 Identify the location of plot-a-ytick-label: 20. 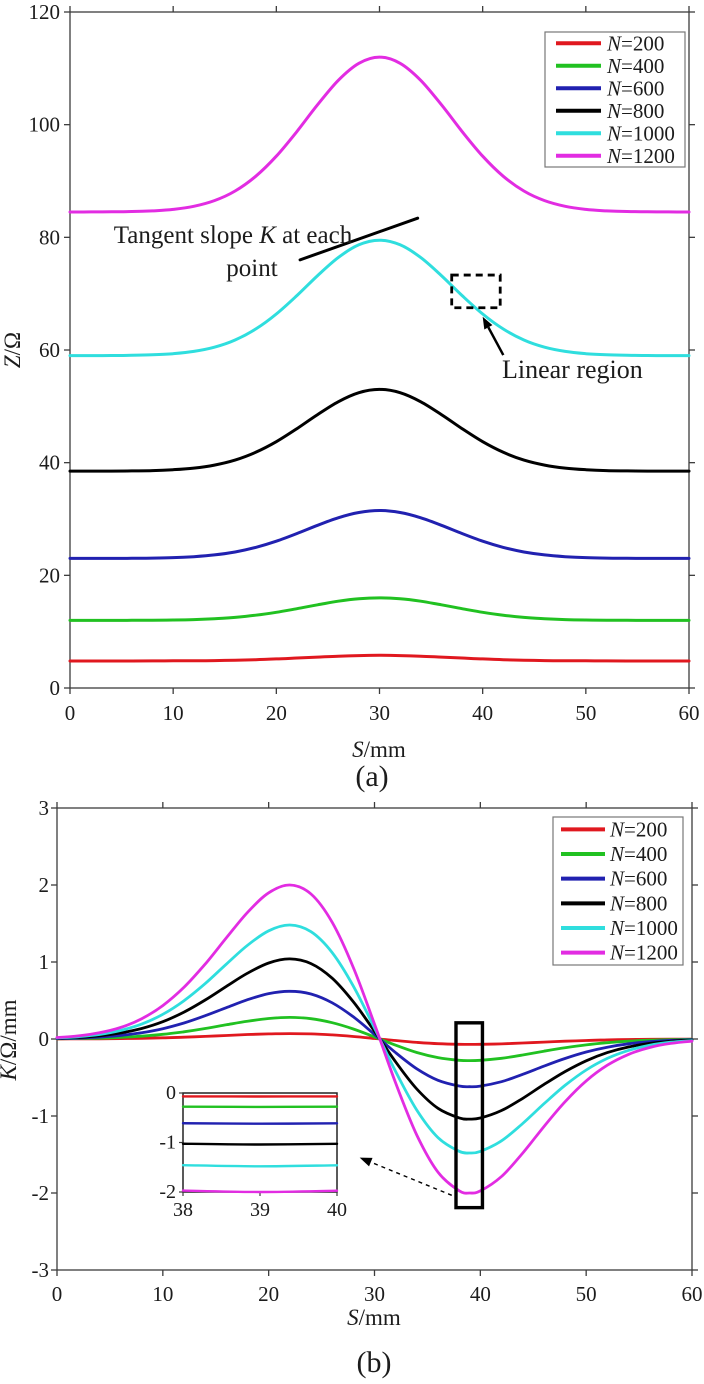
(49, 575).